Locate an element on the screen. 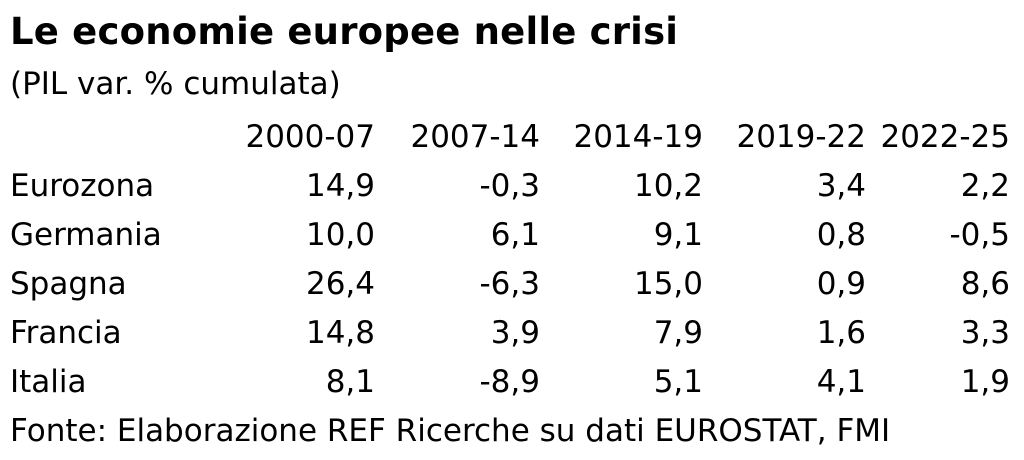 The width and height of the screenshot is (1024, 460). table-row-spagna: Spagna 26,4 -6,3 15,0 0,9 8,6 is located at coordinates (510, 284).